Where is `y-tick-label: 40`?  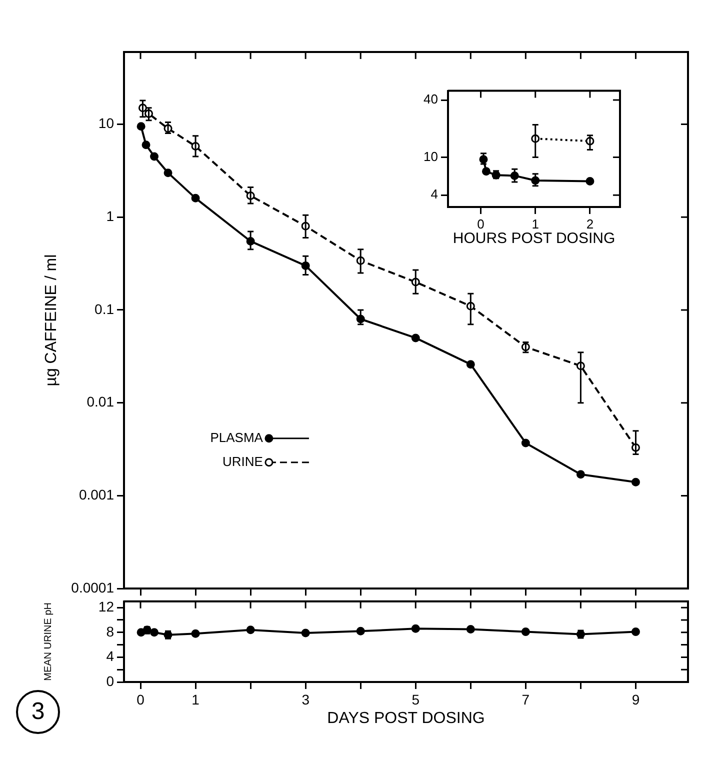
y-tick-label: 40 is located at coordinates (431, 99).